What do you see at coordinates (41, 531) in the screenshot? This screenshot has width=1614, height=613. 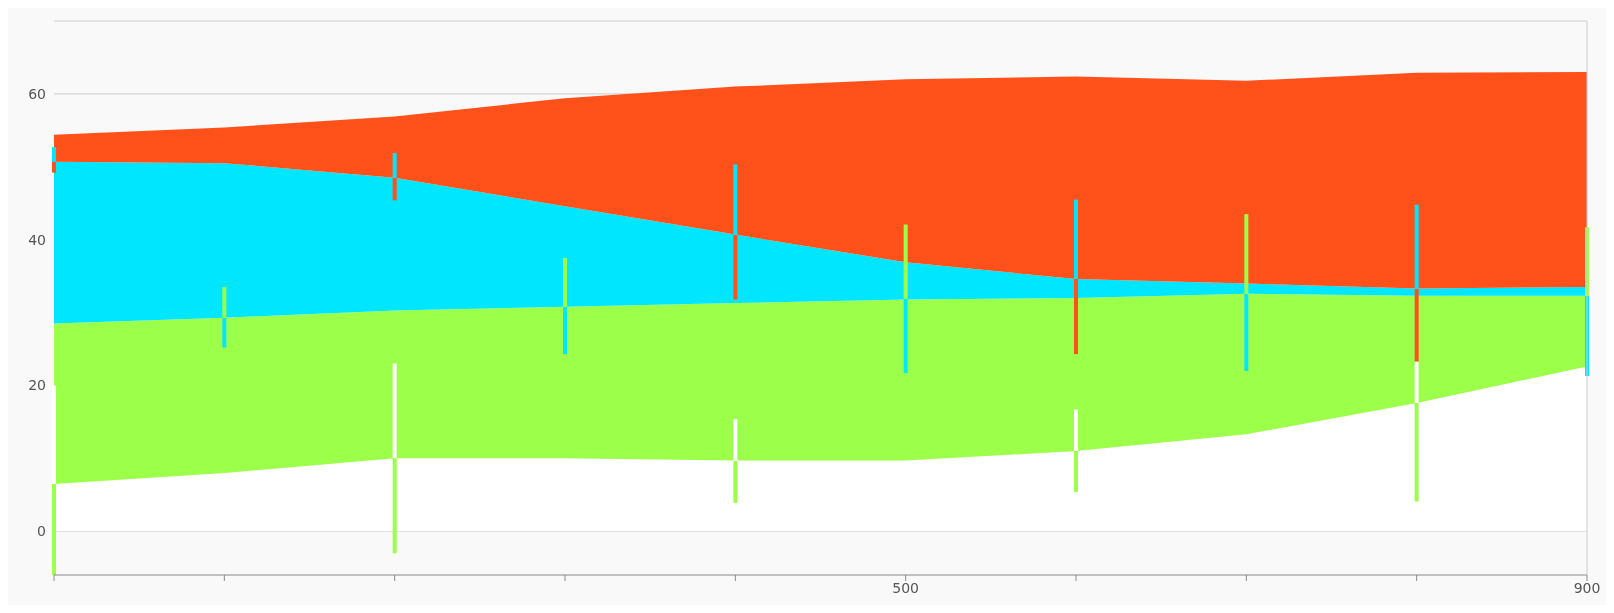 I see `y-tick-label: 0` at bounding box center [41, 531].